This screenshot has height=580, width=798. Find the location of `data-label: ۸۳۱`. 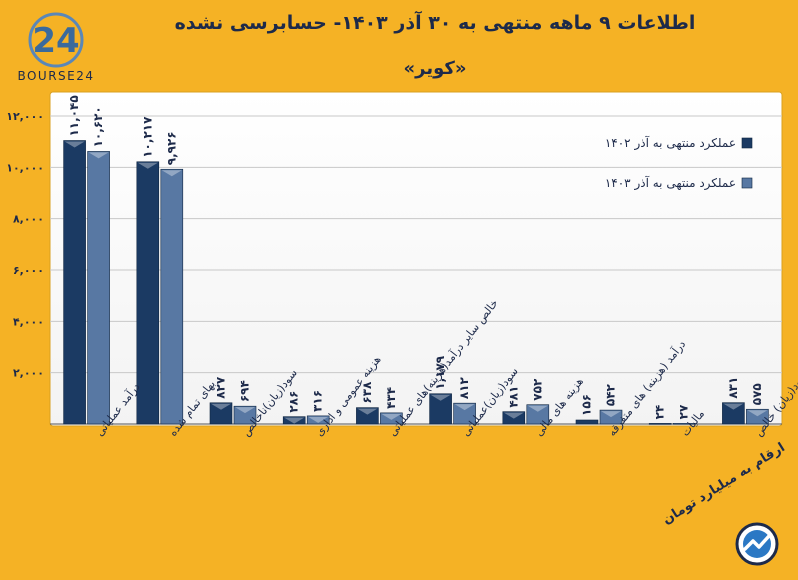

data-label: ۸۳۱ is located at coordinates (733, 388).